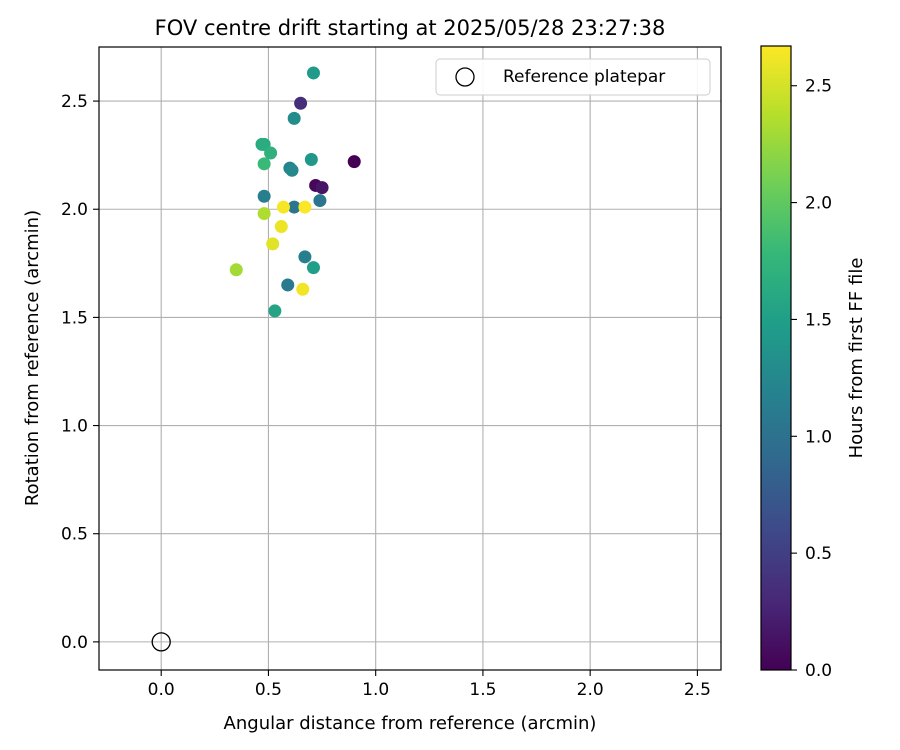 Image resolution: width=900 pixels, height=750 pixels. I want to click on x-tick-label: 1.0, so click(375, 690).